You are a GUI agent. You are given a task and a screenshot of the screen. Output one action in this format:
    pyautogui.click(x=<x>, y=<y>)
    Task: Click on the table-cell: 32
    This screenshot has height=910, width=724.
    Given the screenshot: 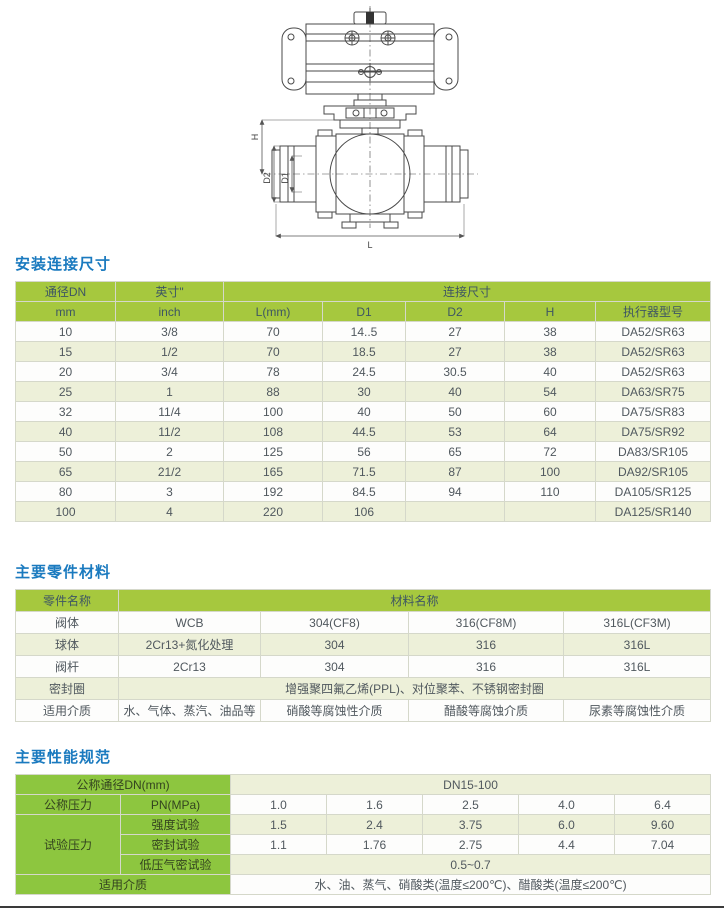 What is the action you would take?
    pyautogui.click(x=65, y=411)
    